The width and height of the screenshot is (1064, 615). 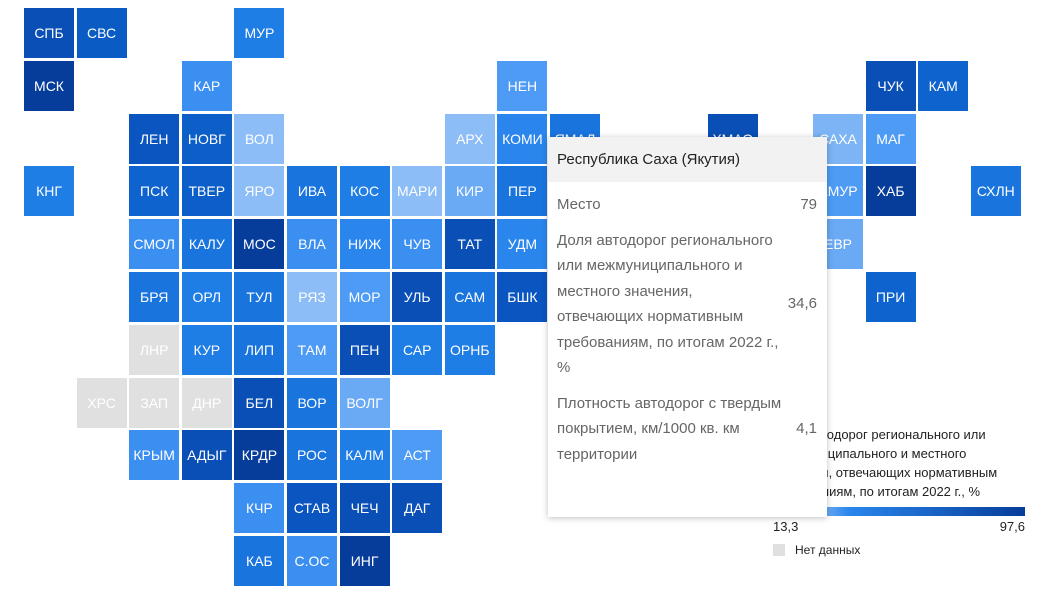 I want to click on region-tile: РЯЗ, so click(x=312, y=297).